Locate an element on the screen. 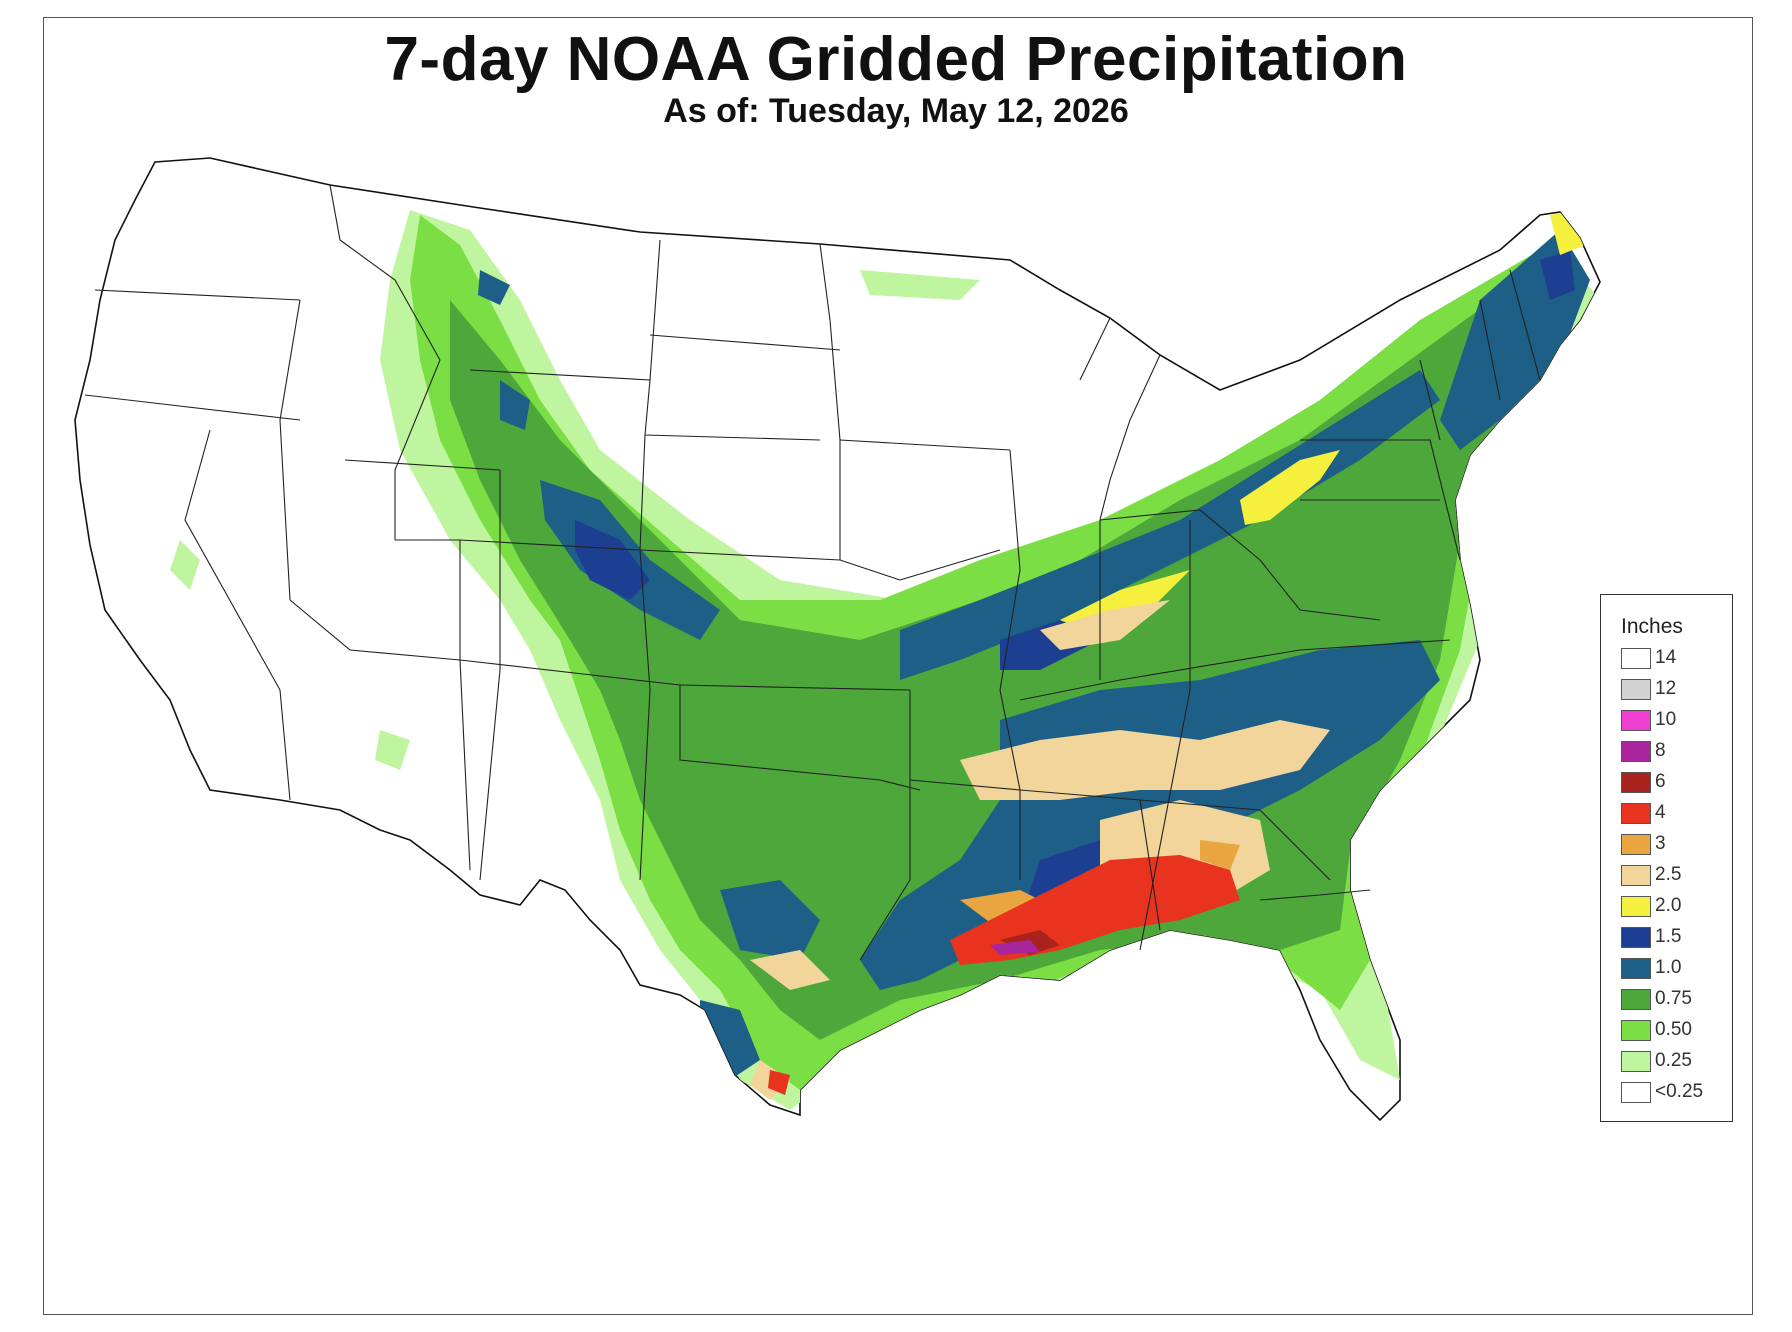  legend-label: 2.0 is located at coordinates (1668, 905).